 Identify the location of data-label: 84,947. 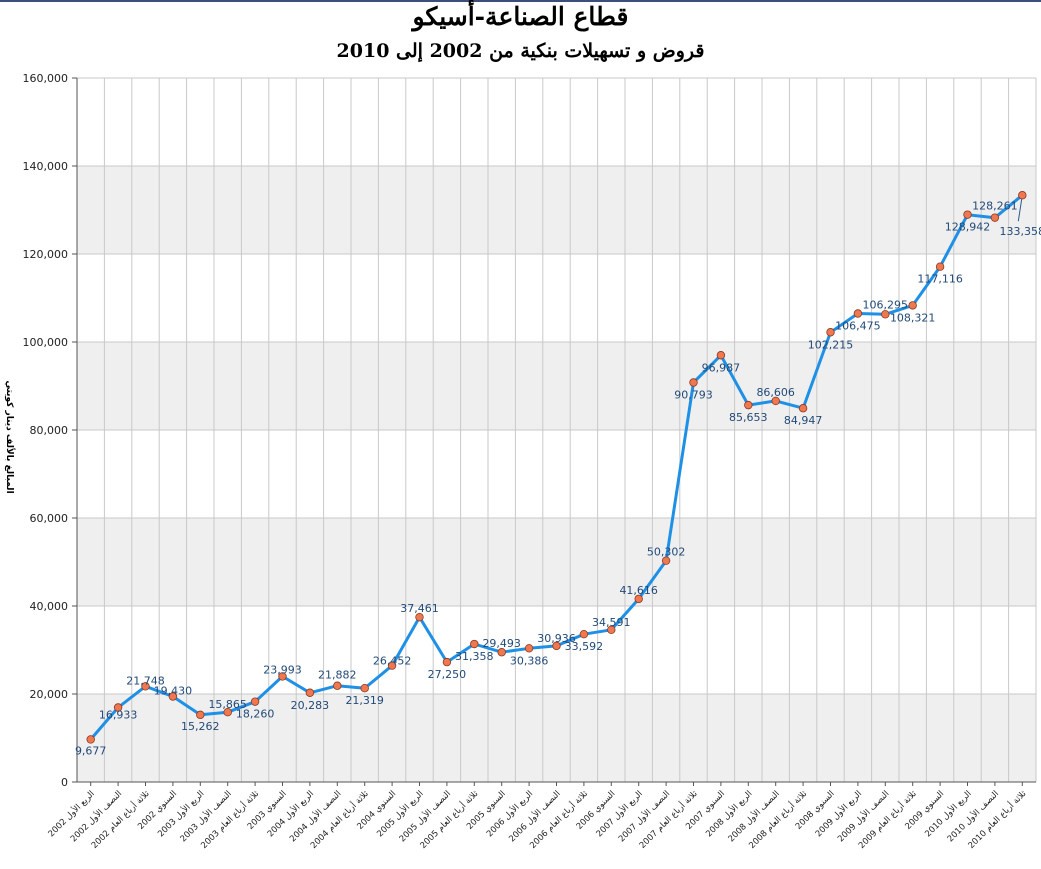
(803, 420).